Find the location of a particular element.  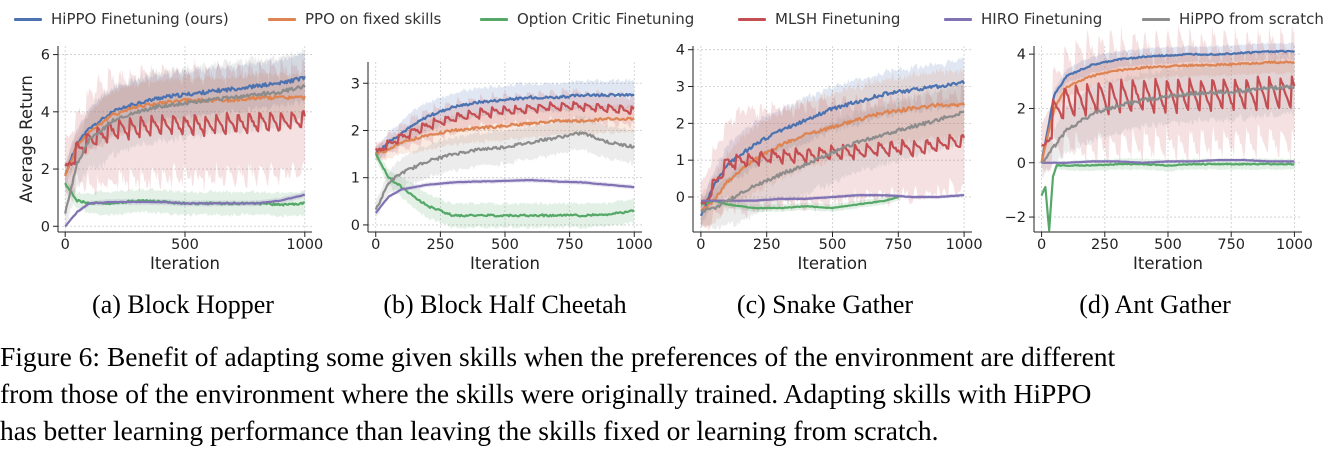

legend-item: HIRO Finetuning is located at coordinates (1023, 19).